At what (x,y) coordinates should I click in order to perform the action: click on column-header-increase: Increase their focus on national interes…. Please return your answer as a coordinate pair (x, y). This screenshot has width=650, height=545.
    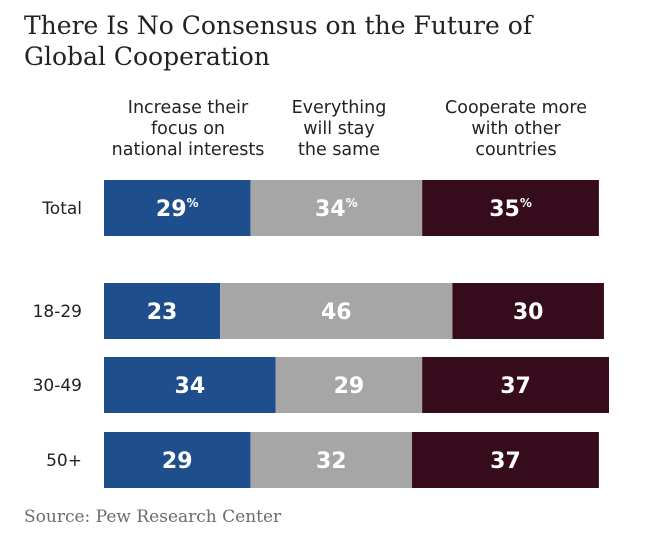
    Looking at the image, I should click on (188, 129).